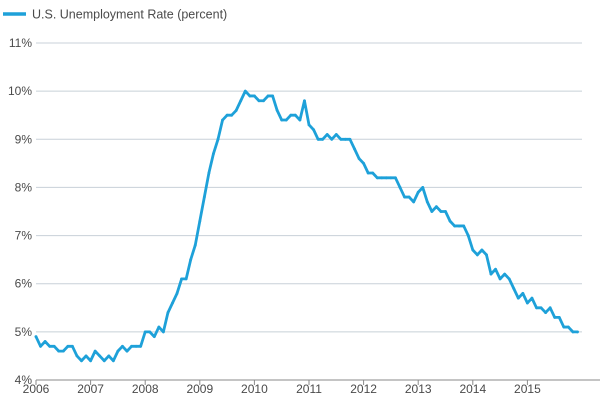  What do you see at coordinates (472, 389) in the screenshot?
I see `x-tick-label: 2014` at bounding box center [472, 389].